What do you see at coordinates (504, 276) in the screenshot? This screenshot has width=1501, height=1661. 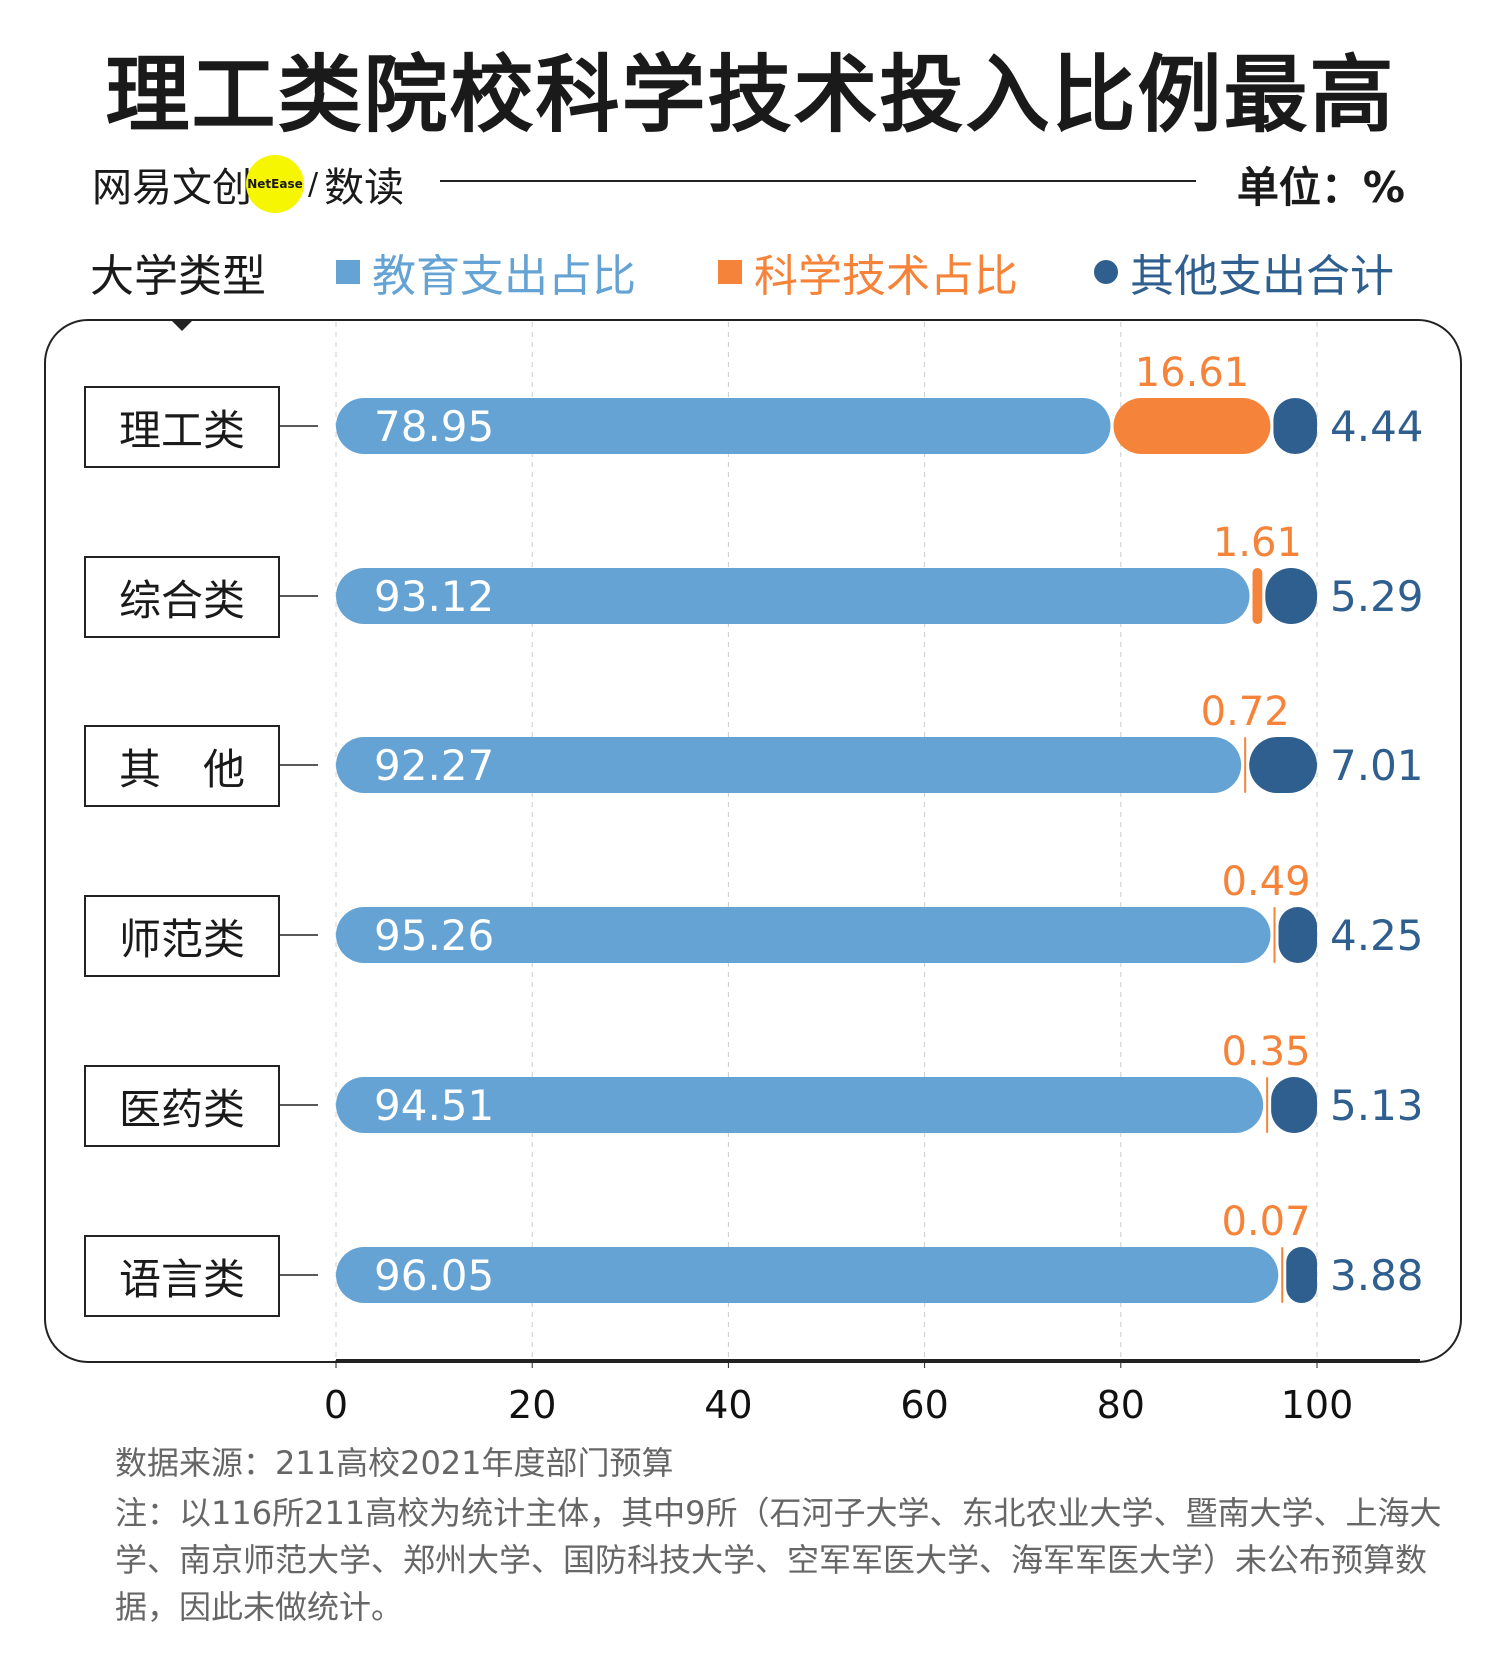 I see `legend-label: 教育支出占比` at bounding box center [504, 276].